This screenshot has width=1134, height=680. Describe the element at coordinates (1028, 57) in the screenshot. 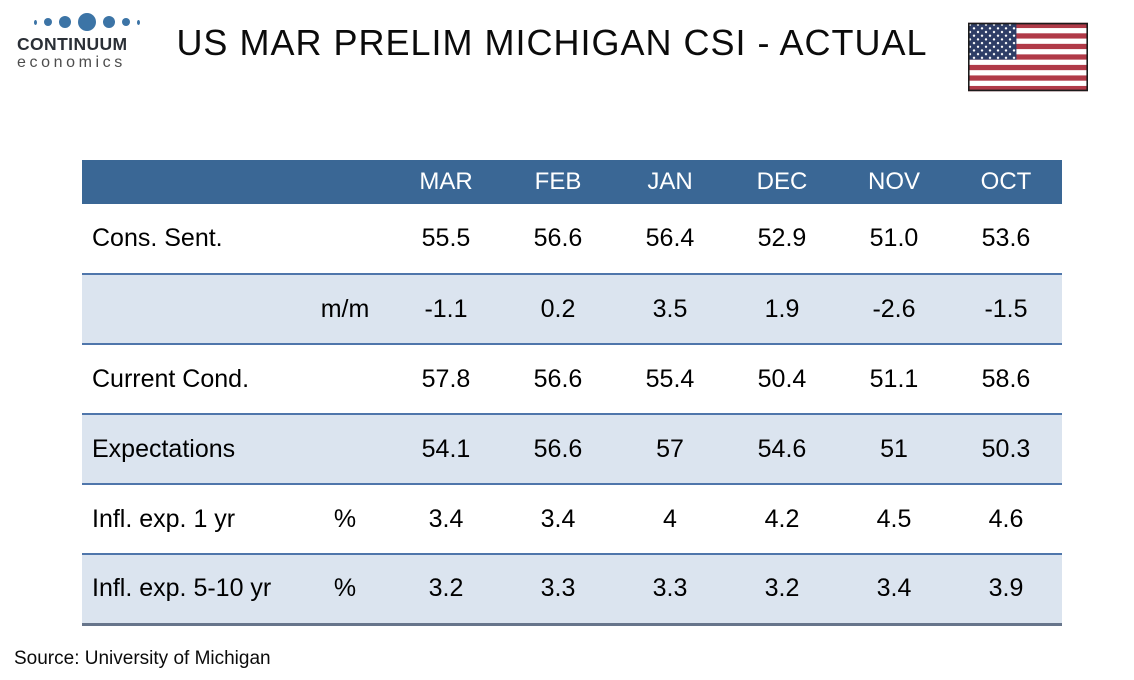

I see `us-flag-icon` at that location.